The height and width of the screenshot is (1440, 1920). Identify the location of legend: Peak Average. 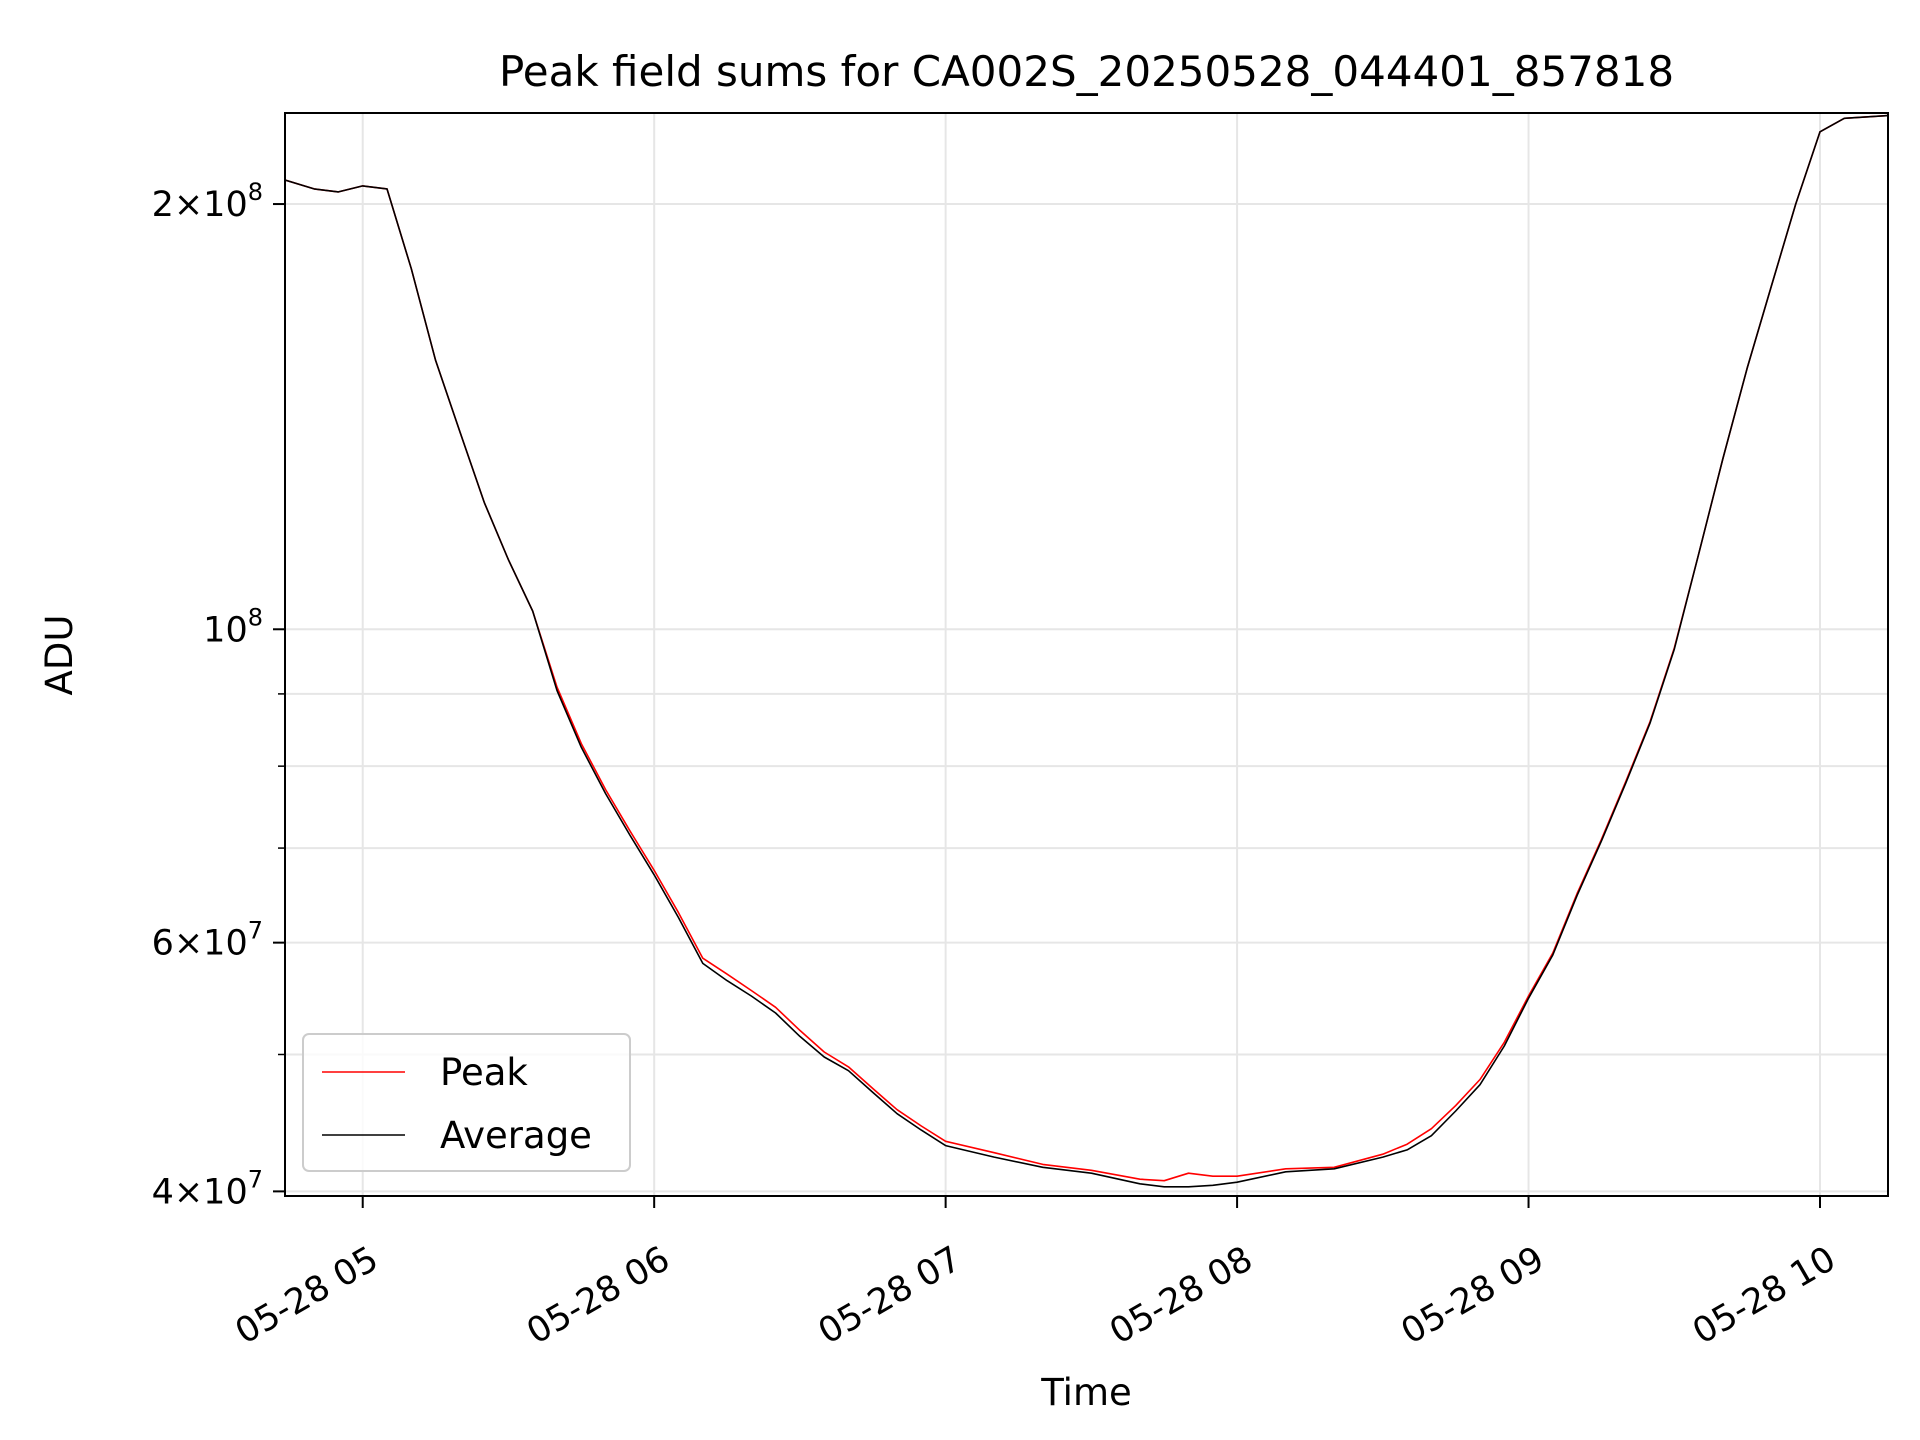
(466, 1102).